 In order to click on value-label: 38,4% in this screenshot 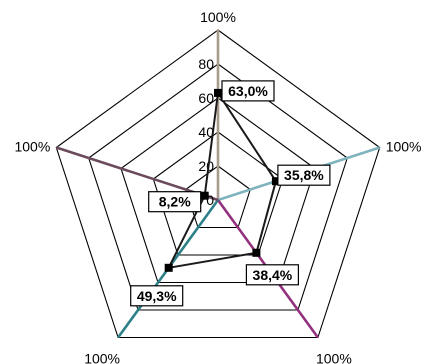, I will do `click(273, 275)`.